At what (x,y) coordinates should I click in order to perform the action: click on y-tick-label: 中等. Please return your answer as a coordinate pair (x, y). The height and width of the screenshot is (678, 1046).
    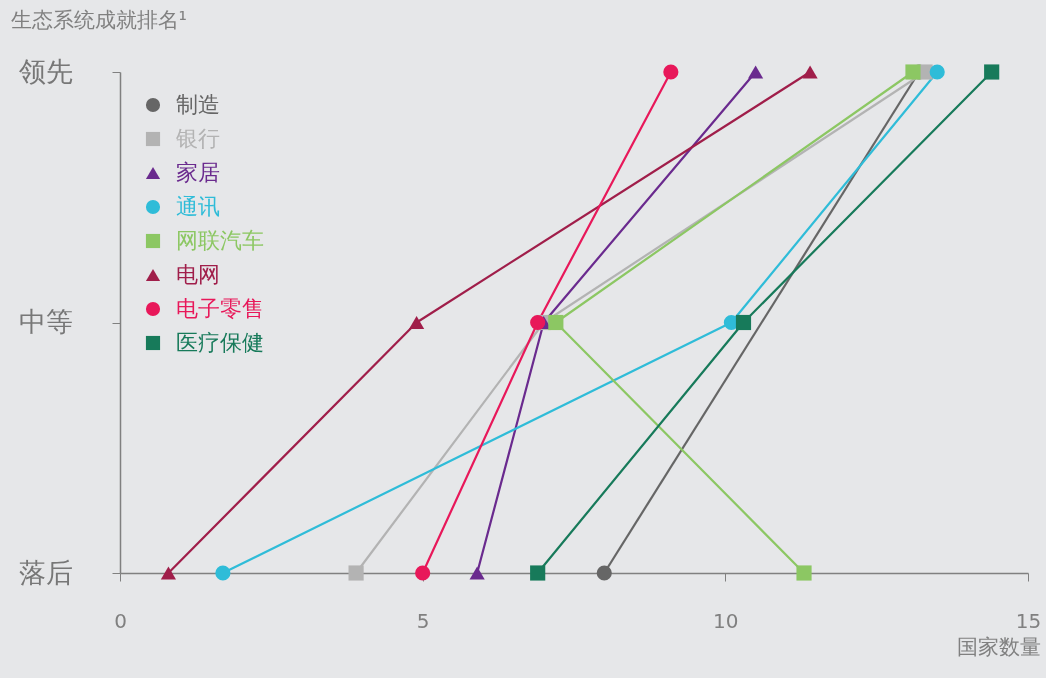
    Looking at the image, I should click on (45, 321).